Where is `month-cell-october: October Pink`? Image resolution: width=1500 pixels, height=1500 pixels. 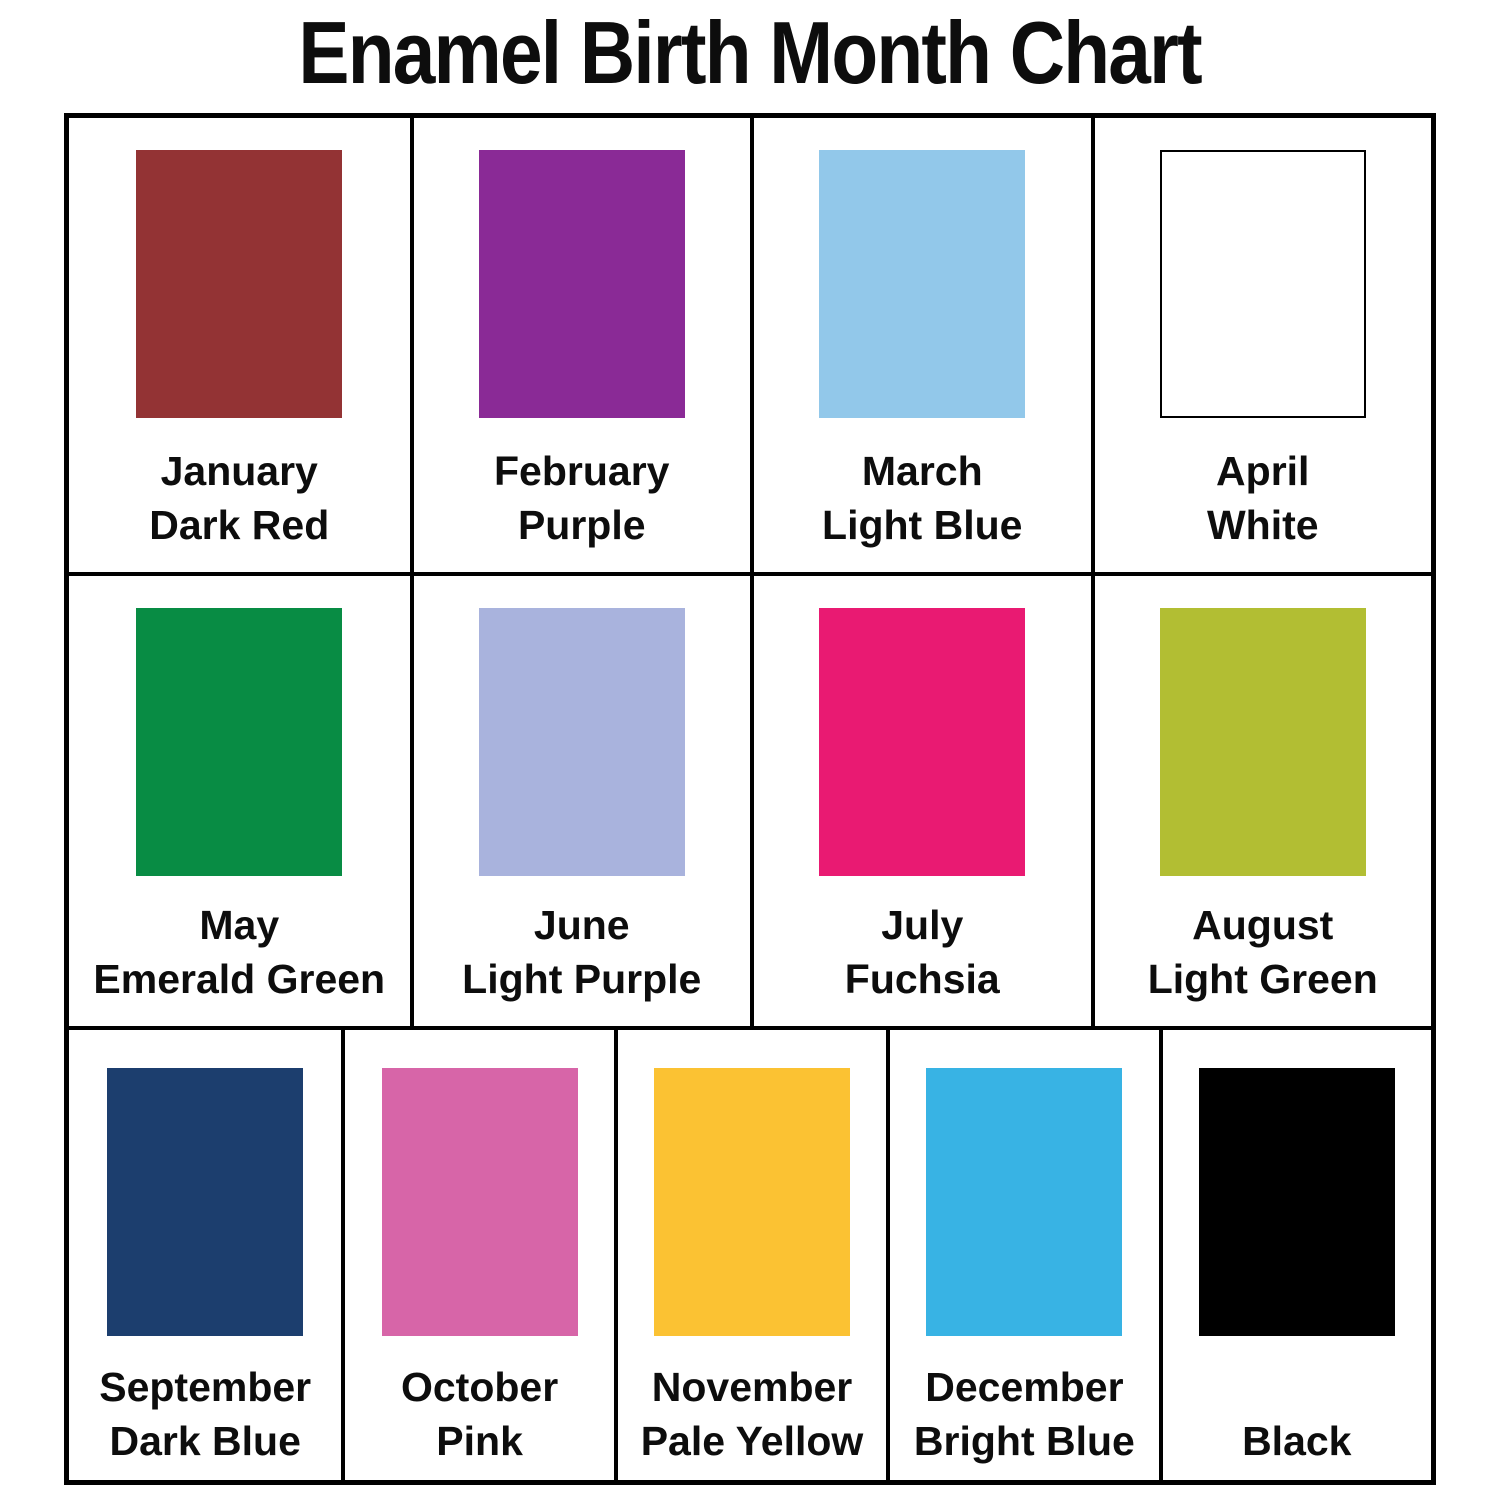 month-cell-october: October Pink is located at coordinates (477, 1255).